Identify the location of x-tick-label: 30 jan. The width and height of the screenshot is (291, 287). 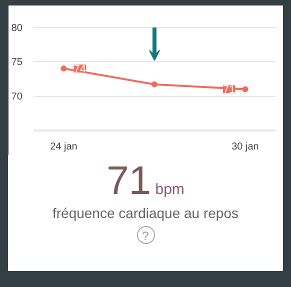
(245, 147).